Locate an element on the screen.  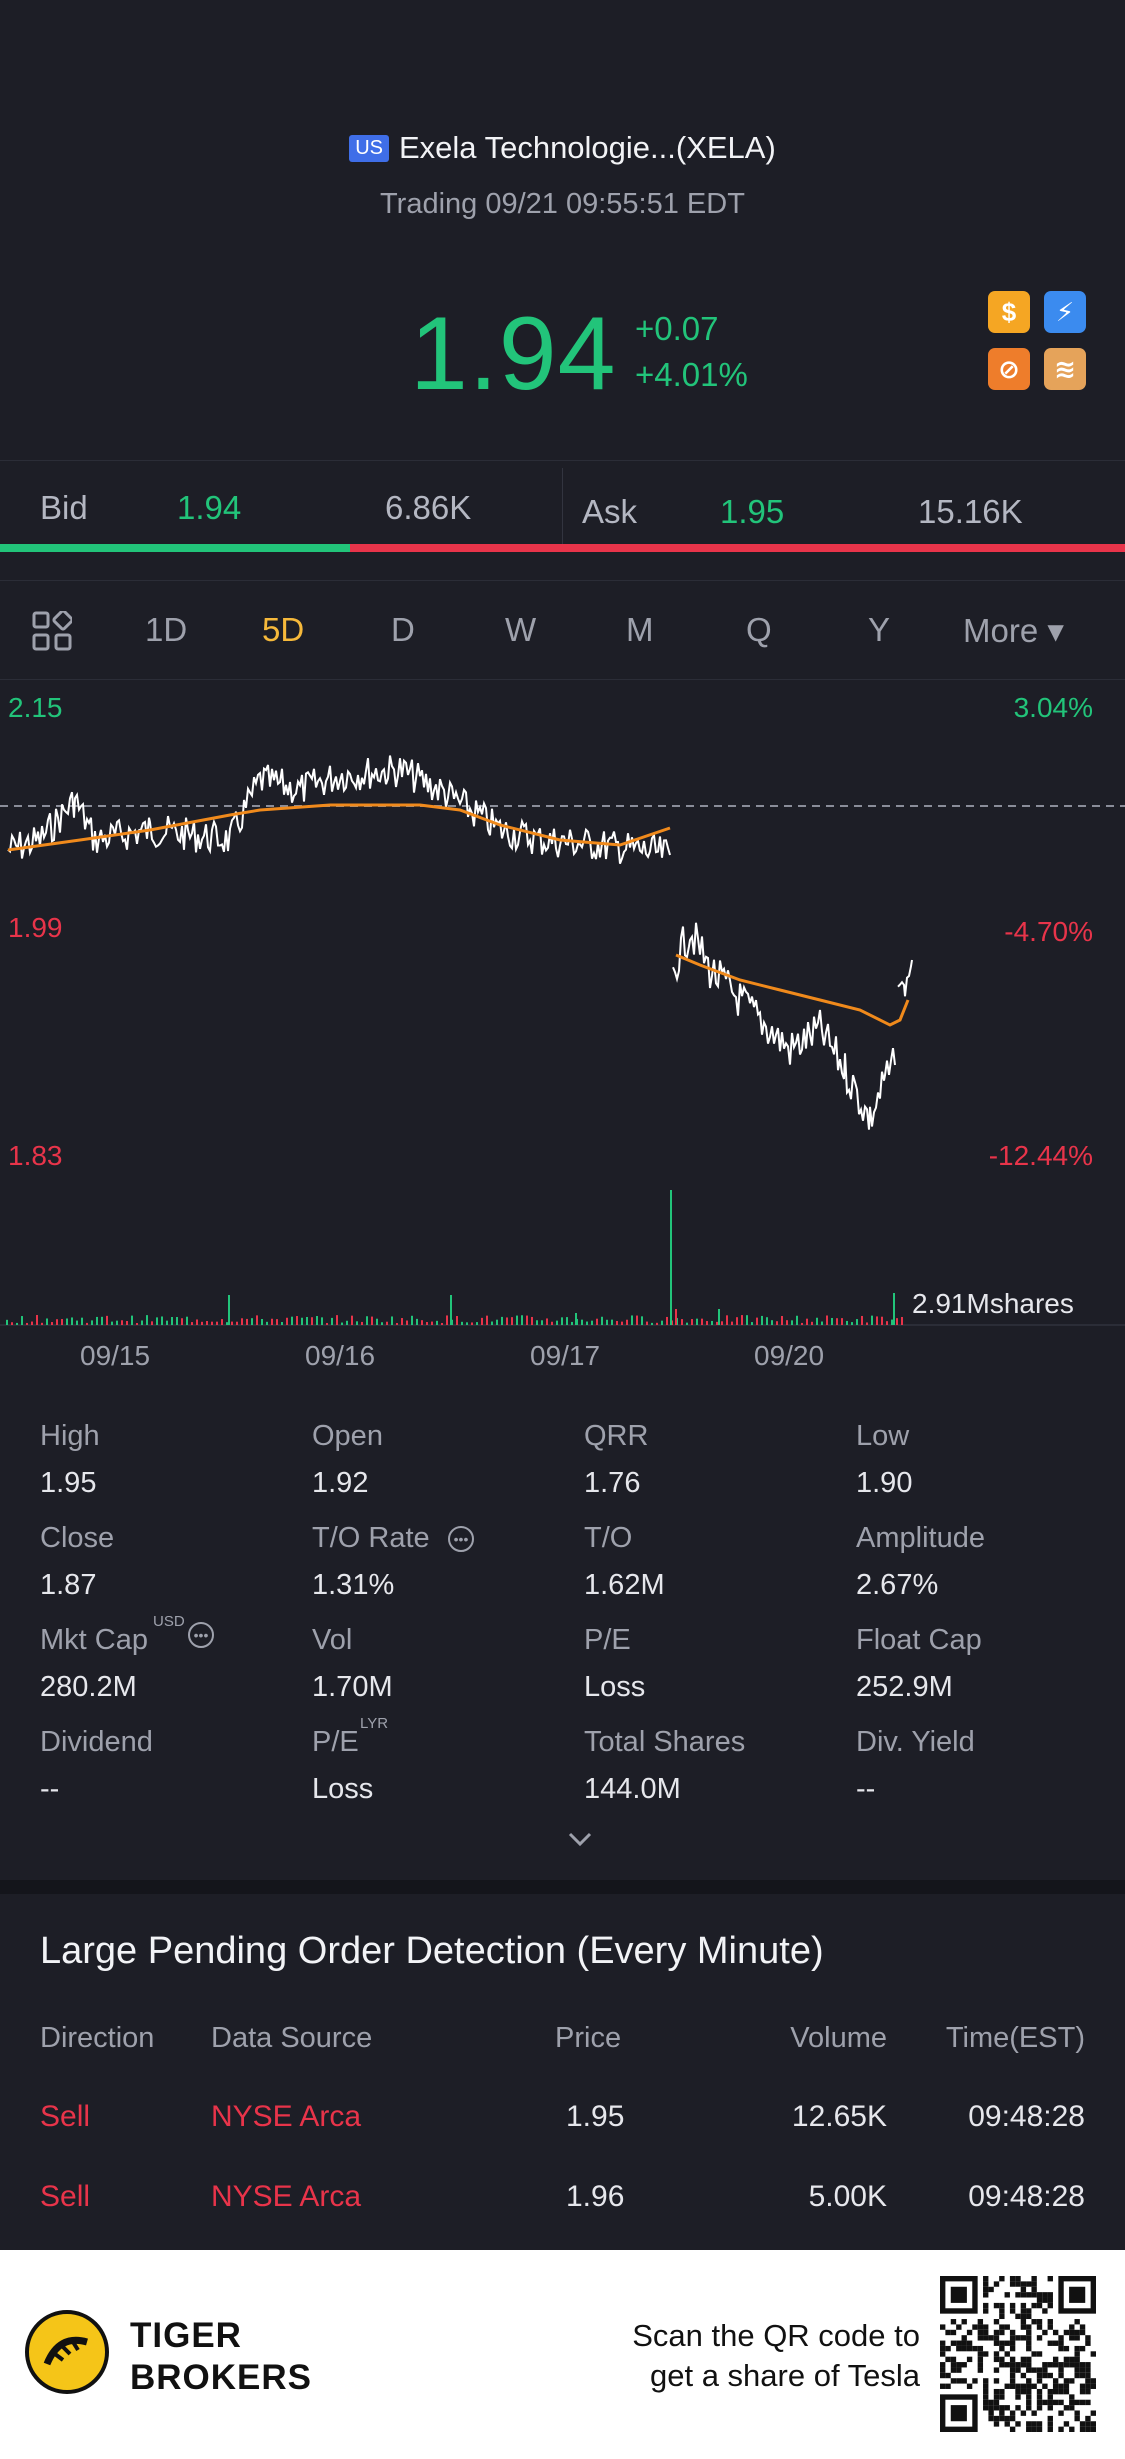
bid-ask-divider is located at coordinates (562, 506).